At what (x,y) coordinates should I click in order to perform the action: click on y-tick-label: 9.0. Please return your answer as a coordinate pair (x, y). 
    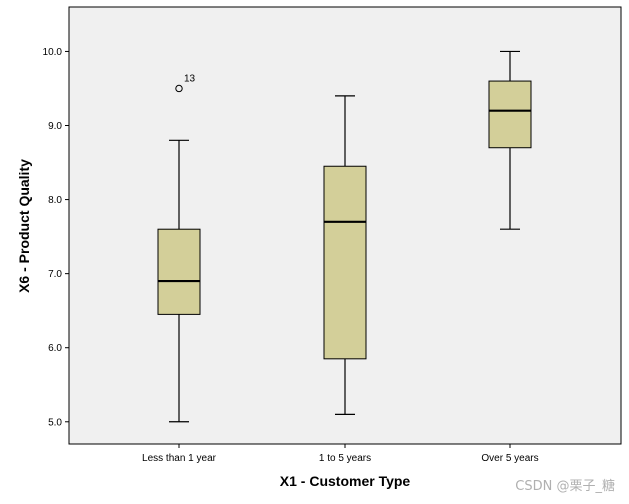
    Looking at the image, I should click on (55, 126).